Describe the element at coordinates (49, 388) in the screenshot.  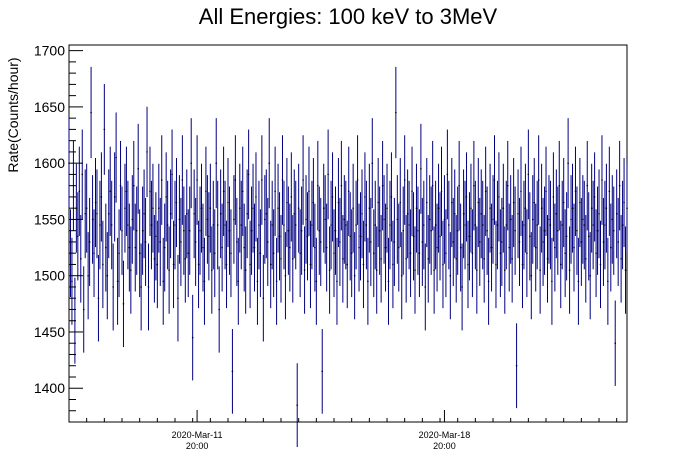
I see `y-tick-label: 1400` at that location.